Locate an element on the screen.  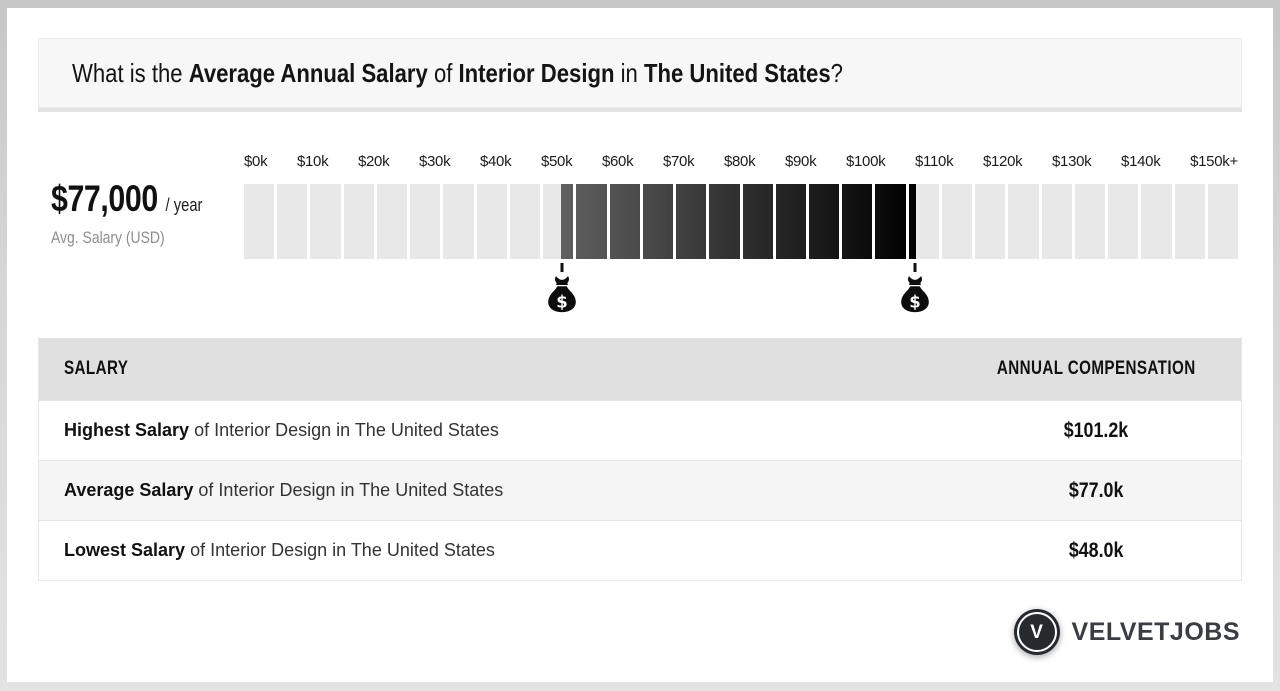
velvetjobs-logo-icon: V is located at coordinates (1036, 632).